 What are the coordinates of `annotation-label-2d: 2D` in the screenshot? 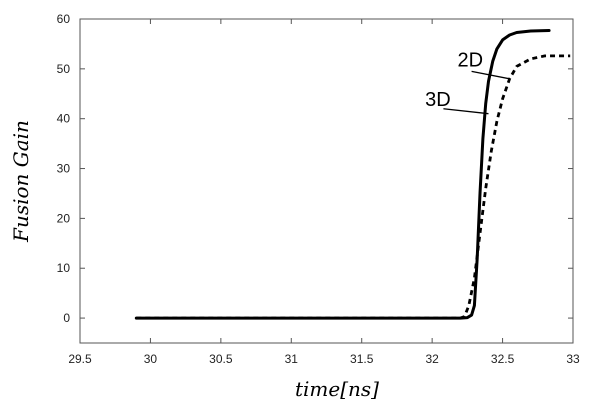 It's located at (470, 60).